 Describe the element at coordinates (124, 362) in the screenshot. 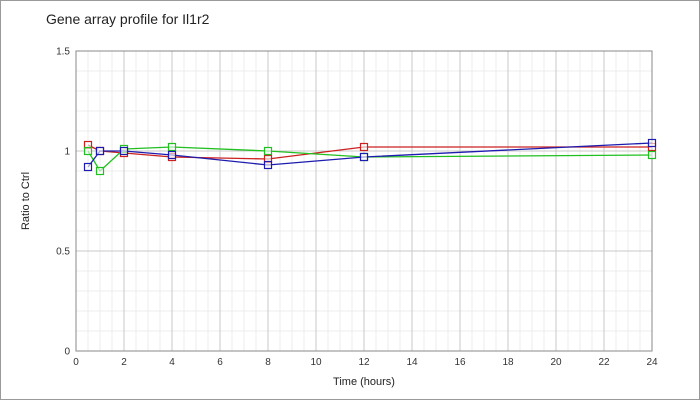

I see `x-tick-label: 2` at that location.